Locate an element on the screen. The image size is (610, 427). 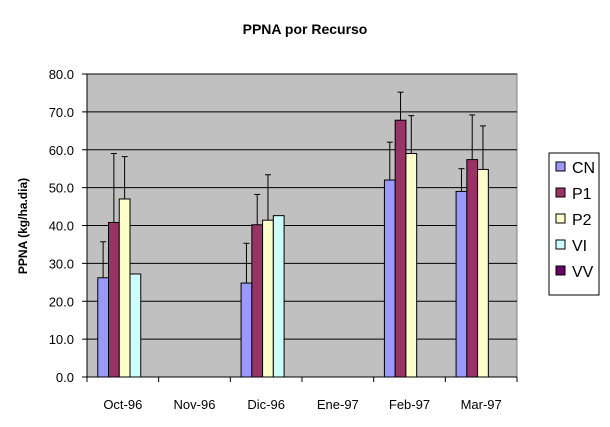
y-tick-label: 60.0 is located at coordinates (61, 150).